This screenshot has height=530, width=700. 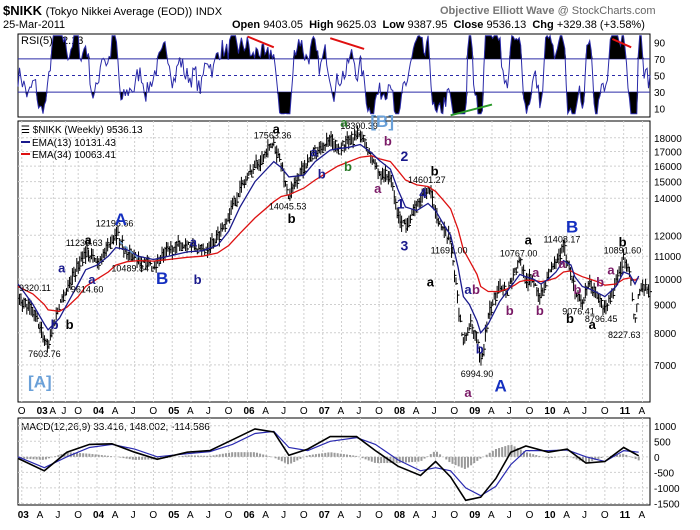 I want to click on macd-tick-label: -500, so click(x=664, y=473).